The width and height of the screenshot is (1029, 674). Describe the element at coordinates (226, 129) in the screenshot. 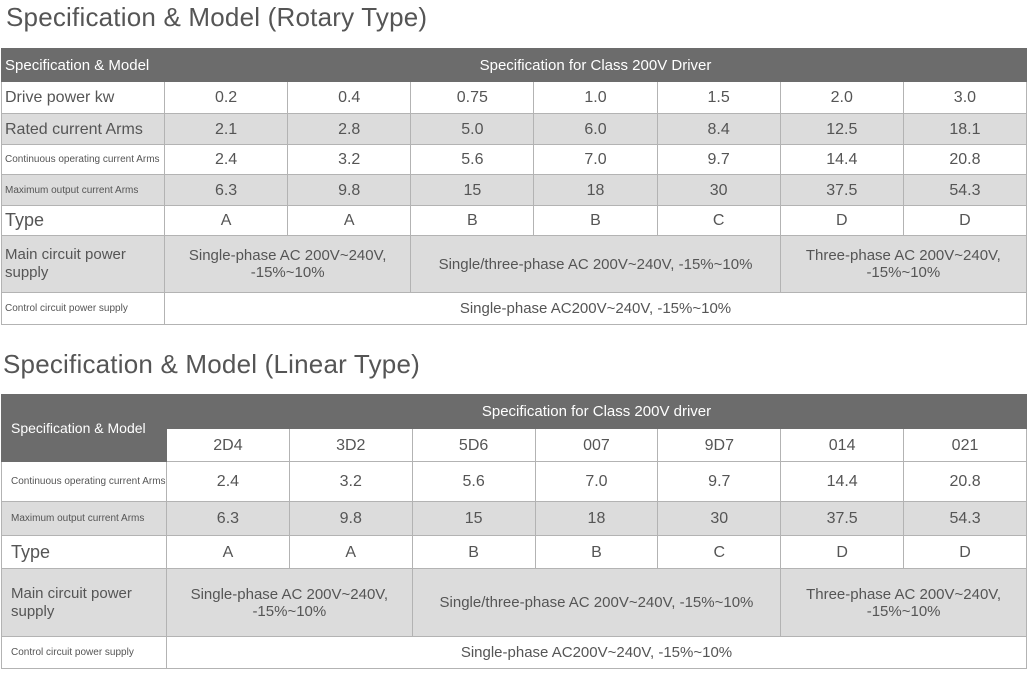

I see `cell: 2.1` at that location.